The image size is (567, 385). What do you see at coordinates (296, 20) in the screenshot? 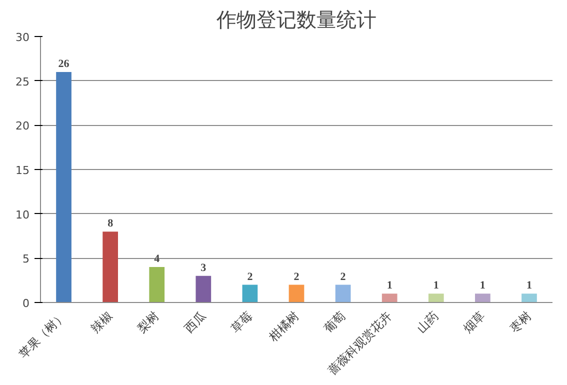
I see `chart-title: 作物登记数量统计` at bounding box center [296, 20].